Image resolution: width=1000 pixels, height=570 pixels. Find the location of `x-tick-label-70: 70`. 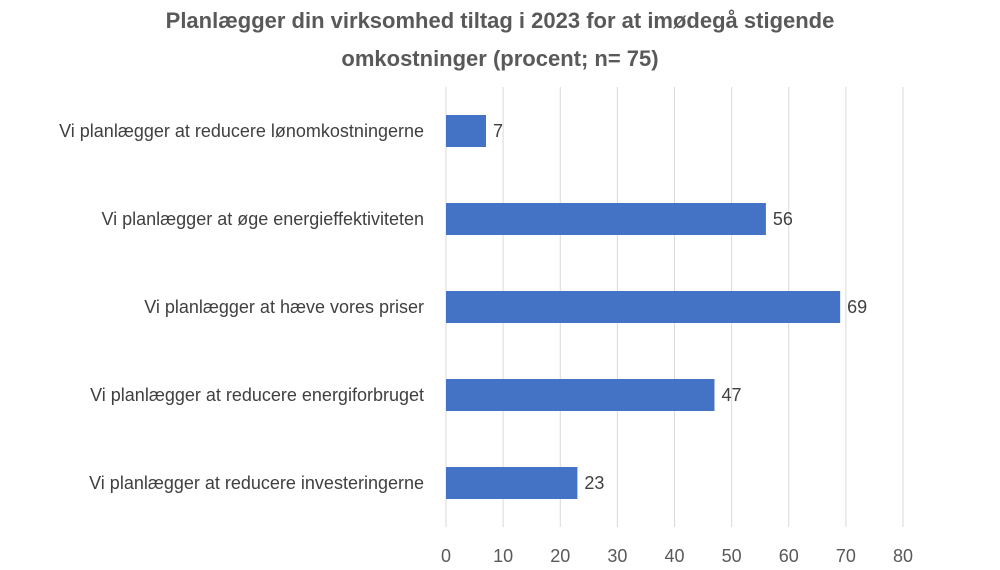

x-tick-label-70: 70 is located at coordinates (846, 556).